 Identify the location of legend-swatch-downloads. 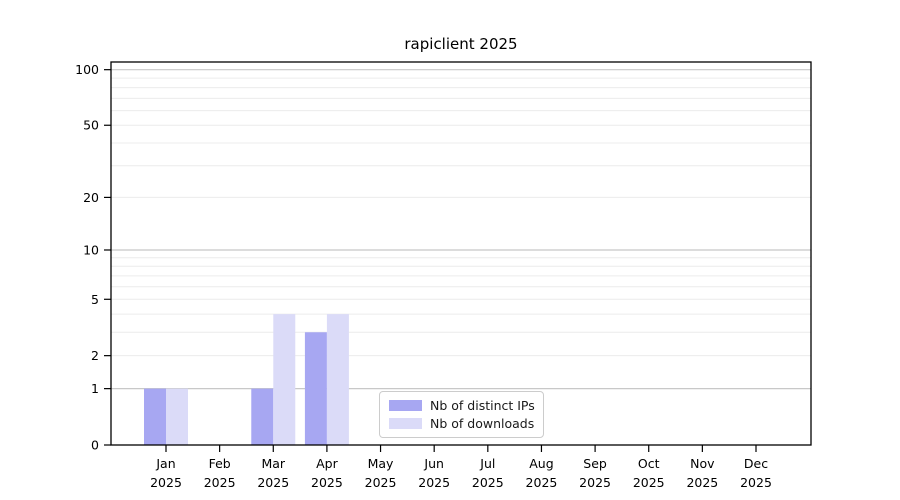
(405, 423).